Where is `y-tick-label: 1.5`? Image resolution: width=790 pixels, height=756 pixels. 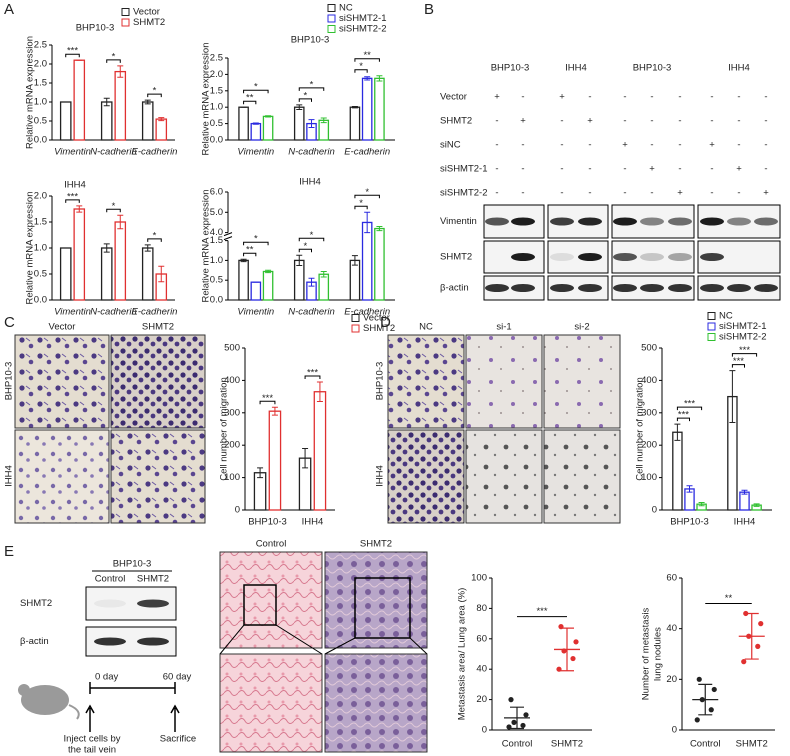 y-tick-label: 1.5 is located at coordinates (216, 90).